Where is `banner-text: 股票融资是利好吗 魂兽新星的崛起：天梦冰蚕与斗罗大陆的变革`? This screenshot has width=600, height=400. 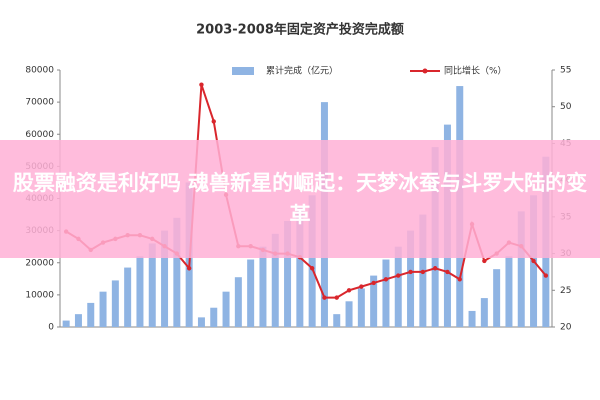
banner-text: 股票融资是利好吗 魂兽新星的崛起：天梦冰蚕与斗罗大陆的变革 is located at coordinates (300, 199).